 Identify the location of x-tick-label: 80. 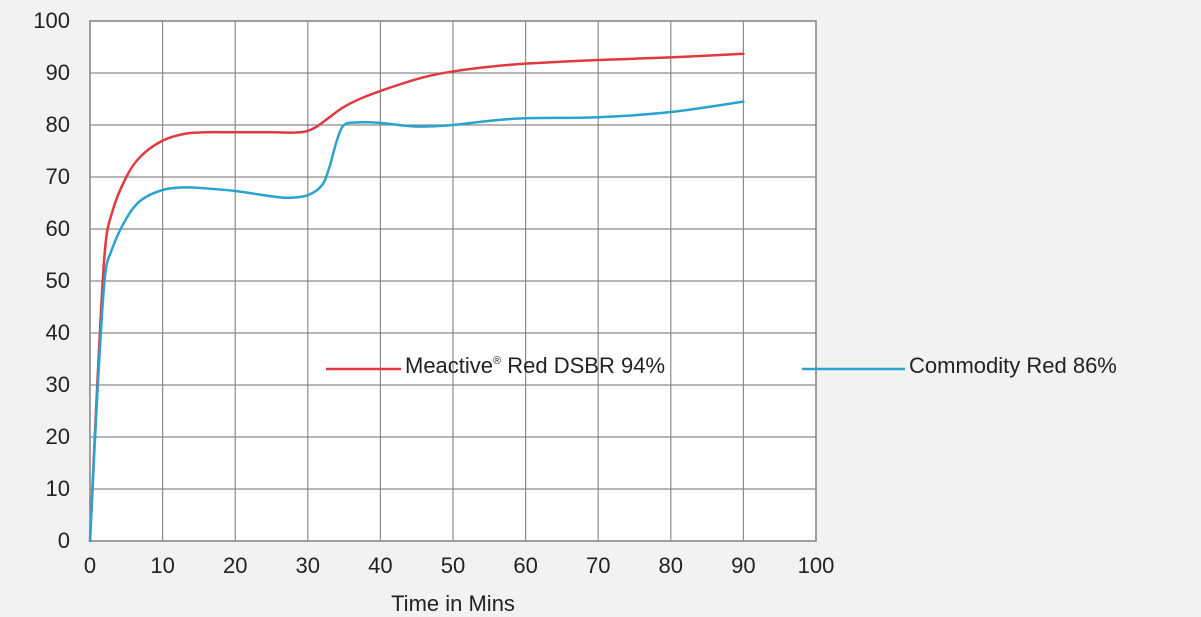
(671, 565).